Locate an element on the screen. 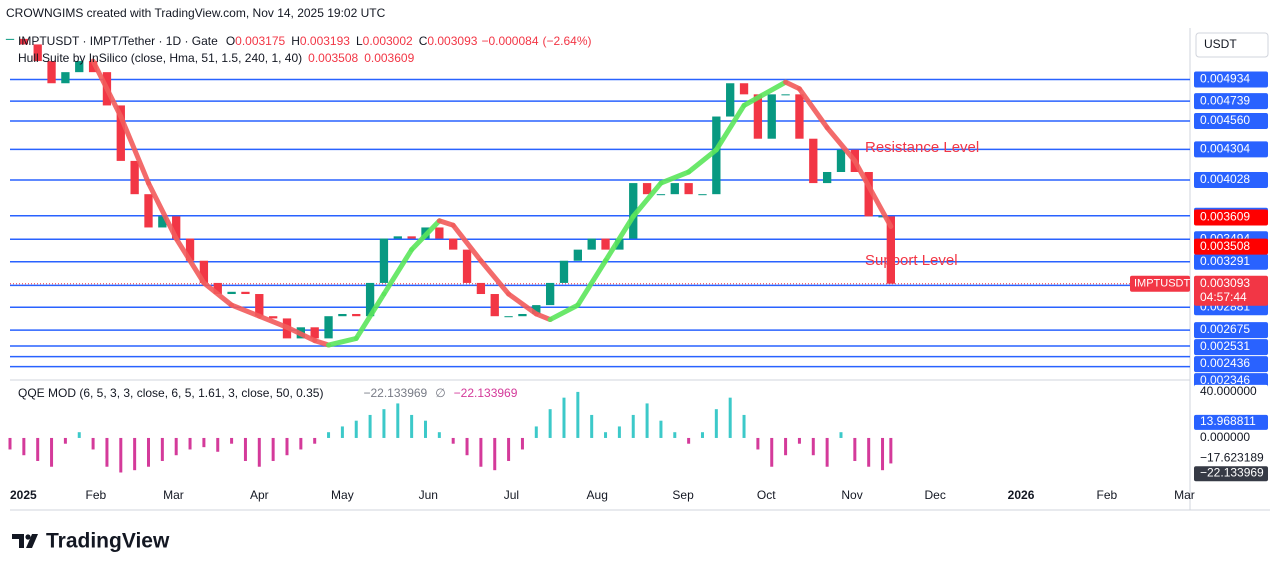  x-tick-label: Jul is located at coordinates (511, 495).